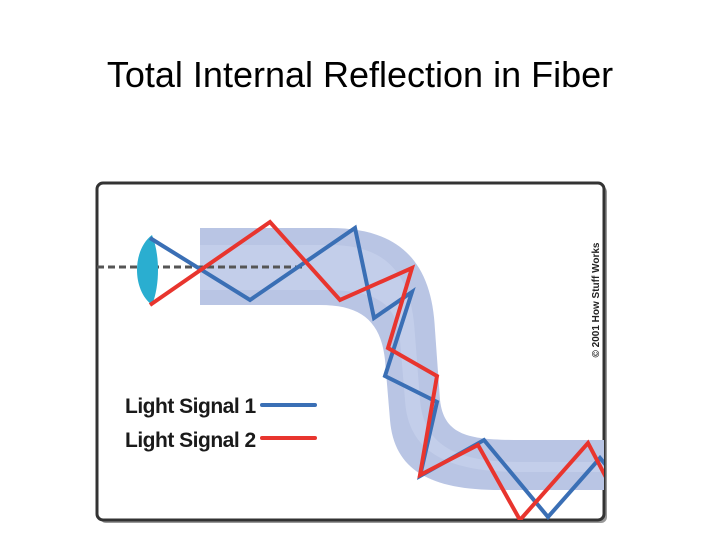  What do you see at coordinates (360, 74) in the screenshot?
I see `slide-title: Total Internal Reflection in Fiber` at bounding box center [360, 74].